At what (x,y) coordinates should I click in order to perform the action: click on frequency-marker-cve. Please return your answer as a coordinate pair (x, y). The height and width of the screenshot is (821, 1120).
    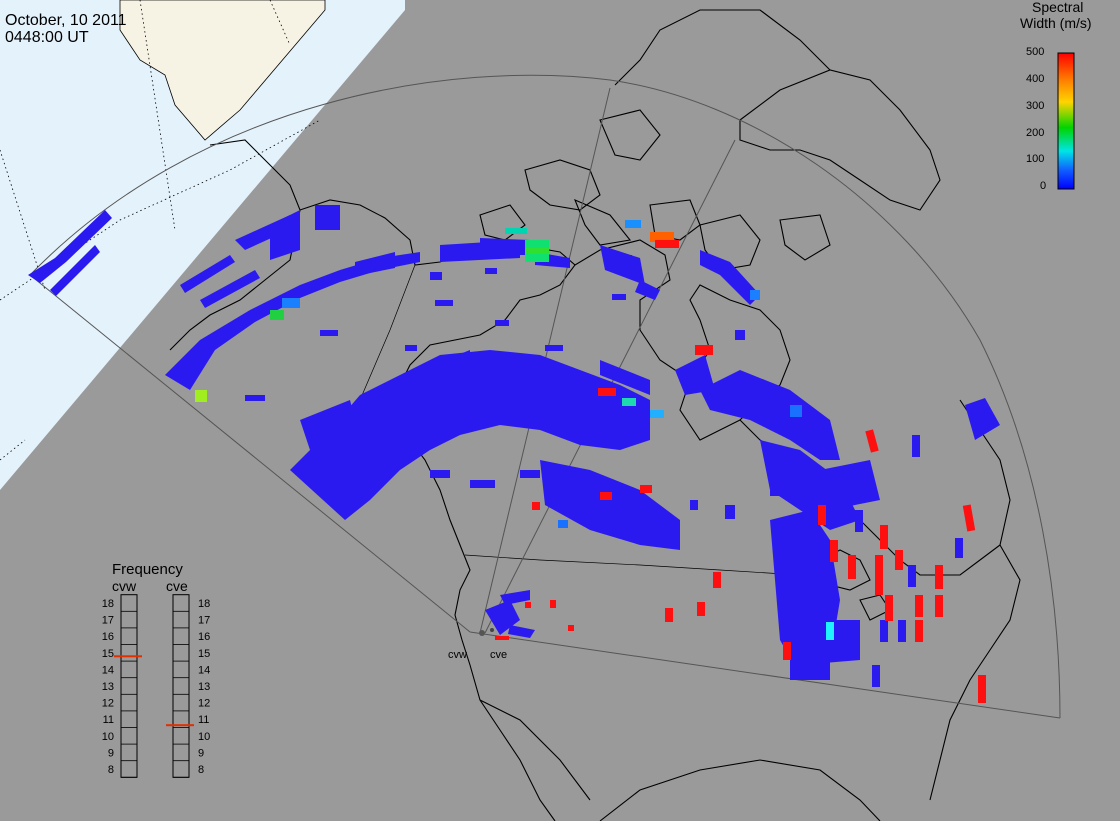
    Looking at the image, I should click on (180, 725).